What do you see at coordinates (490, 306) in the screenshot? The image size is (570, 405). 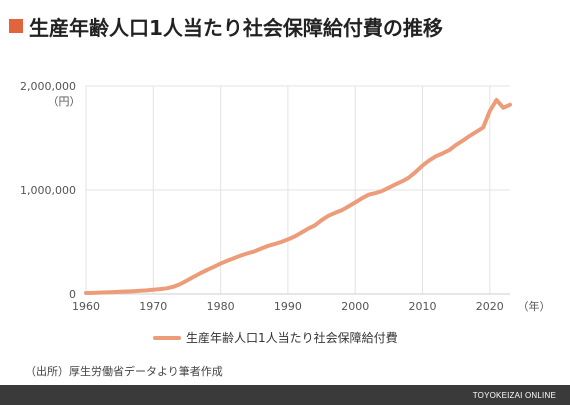 I see `x-tick-label: 2020` at bounding box center [490, 306].